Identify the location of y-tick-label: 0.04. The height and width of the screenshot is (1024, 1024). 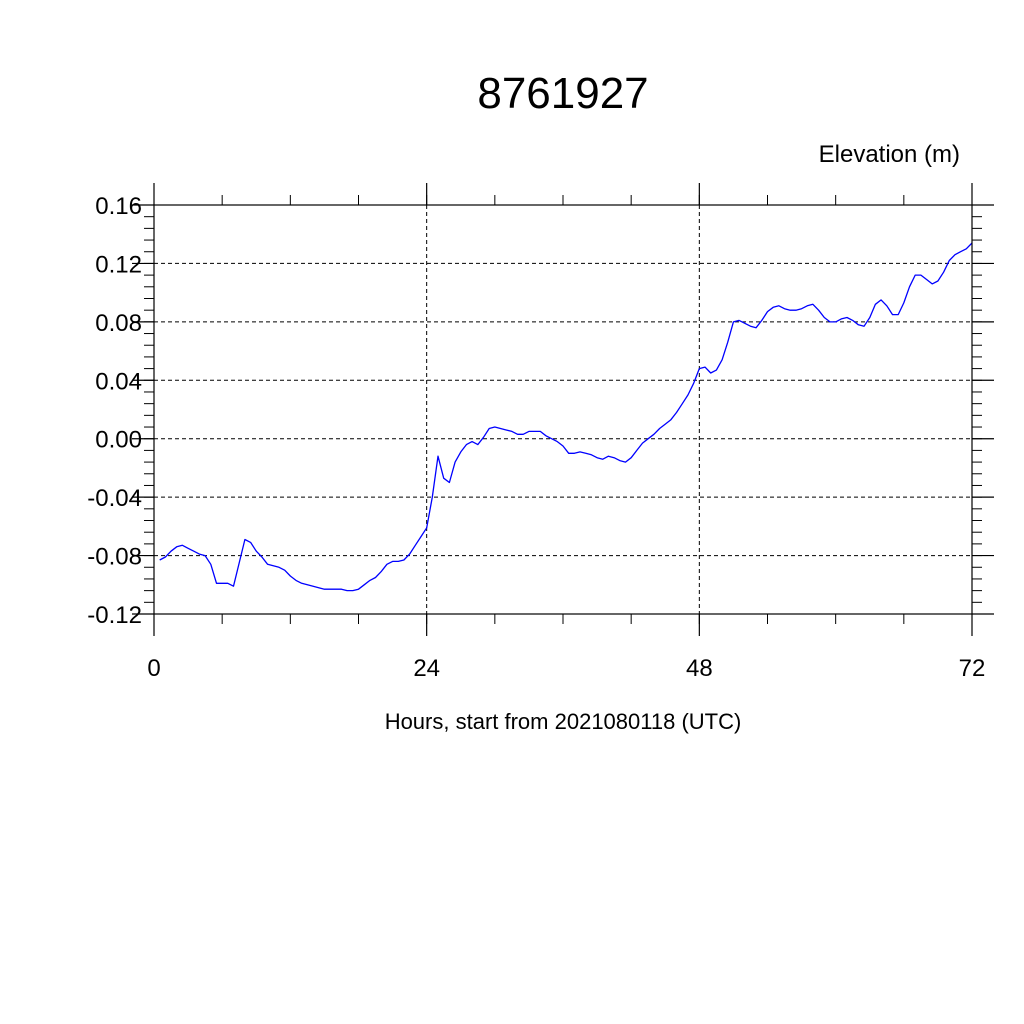
(118, 381).